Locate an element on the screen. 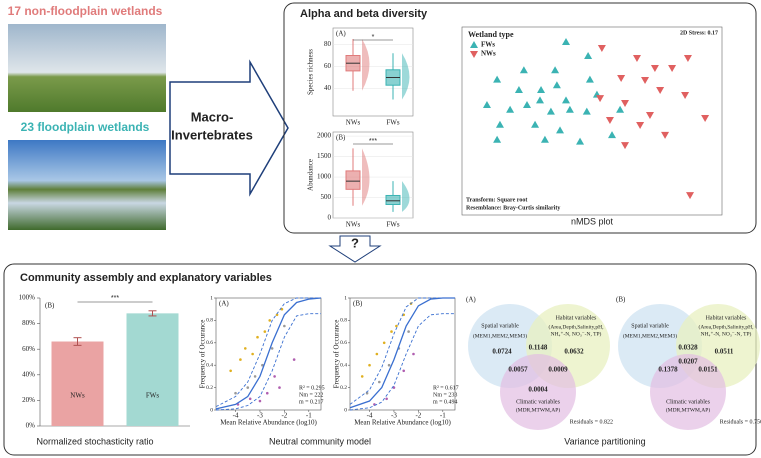 The image size is (761, 458). venn-value: 0.0724 is located at coordinates (502, 352).